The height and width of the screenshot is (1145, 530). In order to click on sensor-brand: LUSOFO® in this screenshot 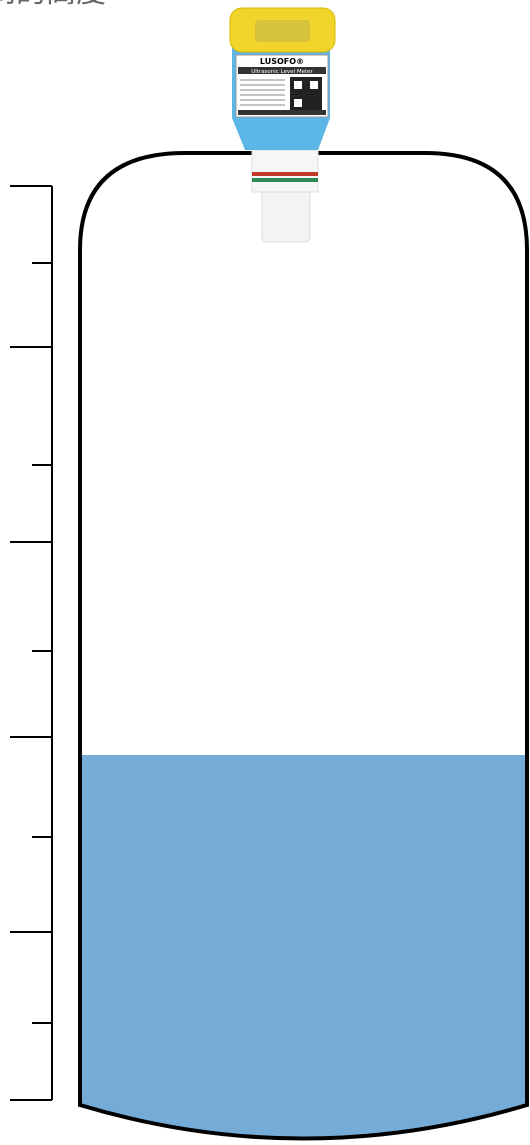, I will do `click(282, 61)`.